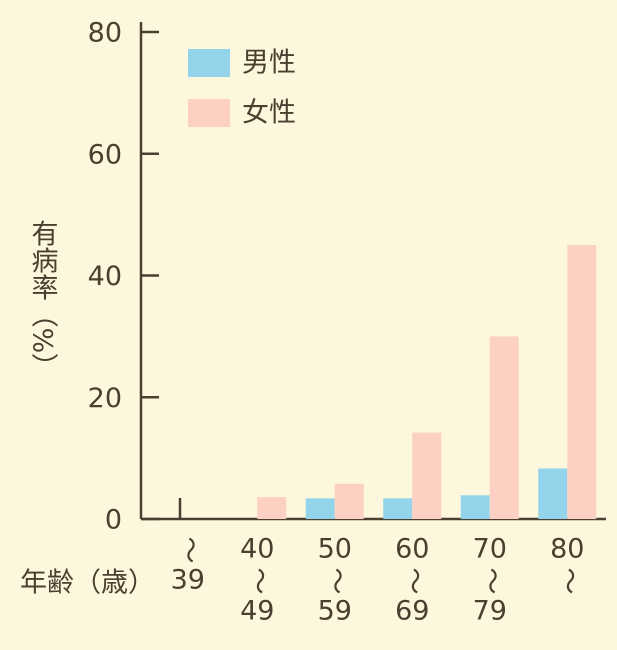  Describe the element at coordinates (412, 549) in the screenshot. I see `x-tick-label: 60` at that location.